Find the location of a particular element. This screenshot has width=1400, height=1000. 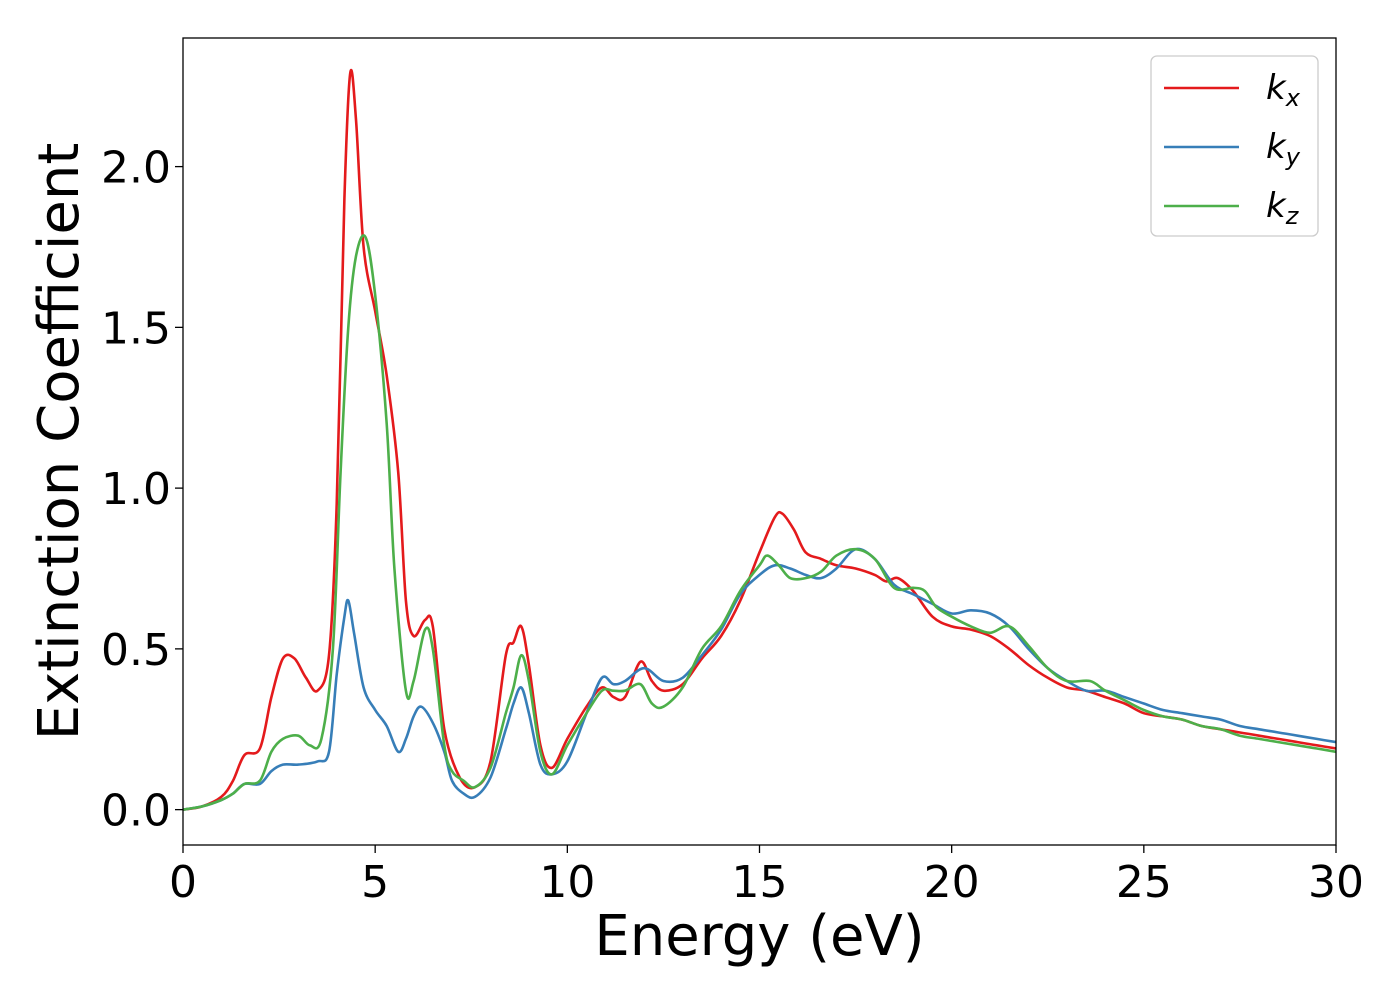

legend: kx ky kz is located at coordinates (1234, 146).